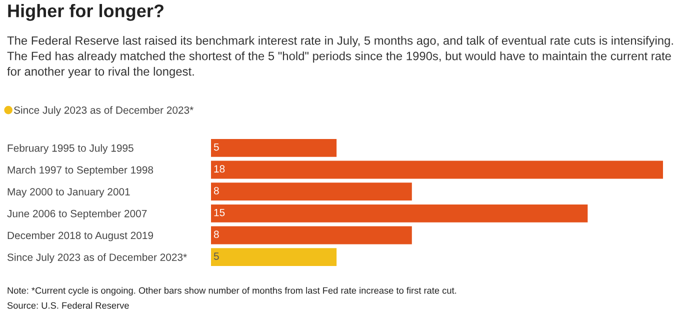  Describe the element at coordinates (340, 57) in the screenshot. I see `chart-subtitle: The Federal Reserve last raised its benchmark interest rate in July, 5 months ago, and talk of eventual rate cuts is intensifying. The Fed has already matched the shortest of the 5 "hold" periods since the 1990s, but would have to maintain the current rate for another year to rival the longest.` at that location.